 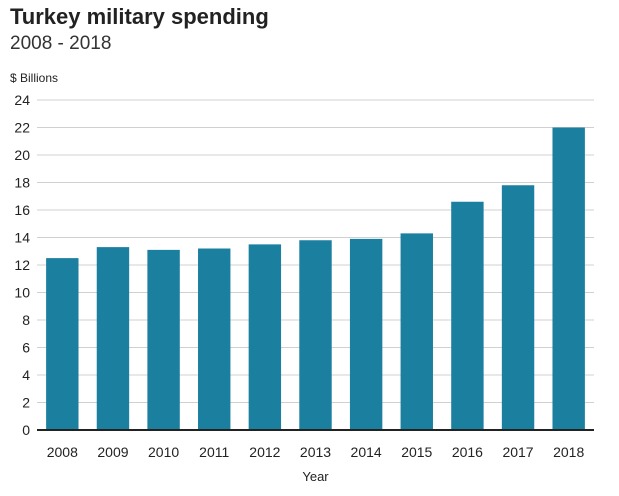 What do you see at coordinates (467, 452) in the screenshot?
I see `x-tick-label: 2016` at bounding box center [467, 452].